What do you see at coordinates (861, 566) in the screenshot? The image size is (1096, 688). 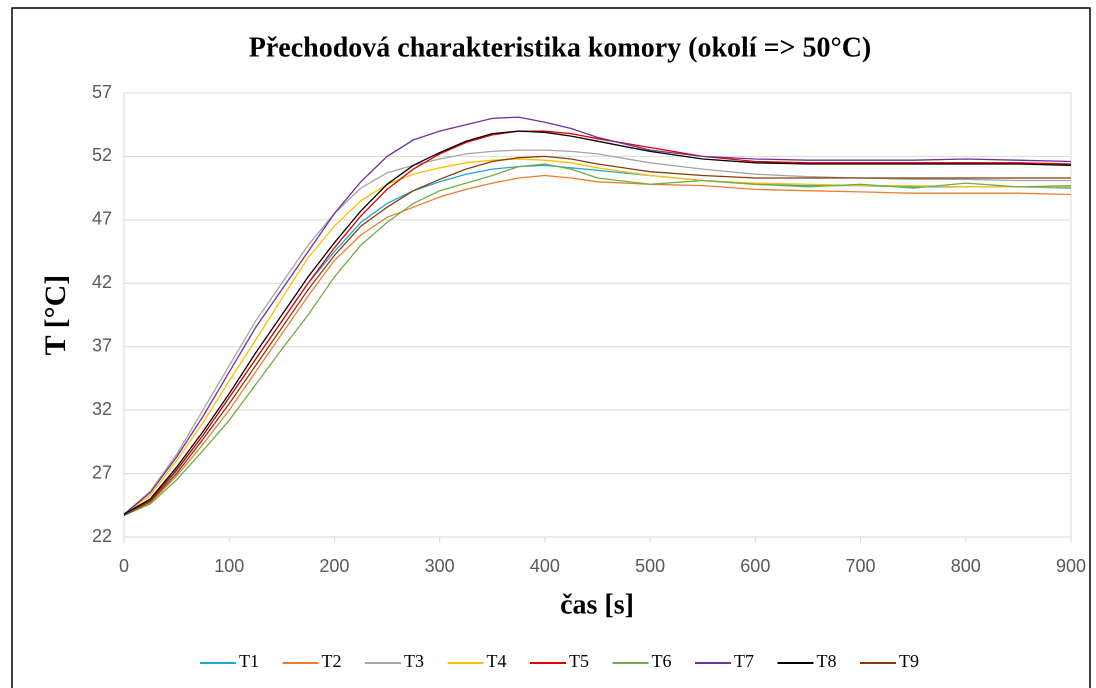 I see `x-tick-label: 700` at bounding box center [861, 566].